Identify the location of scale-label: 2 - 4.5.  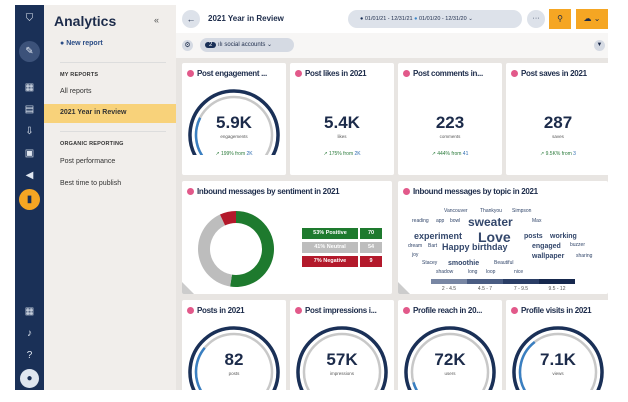
(449, 289).